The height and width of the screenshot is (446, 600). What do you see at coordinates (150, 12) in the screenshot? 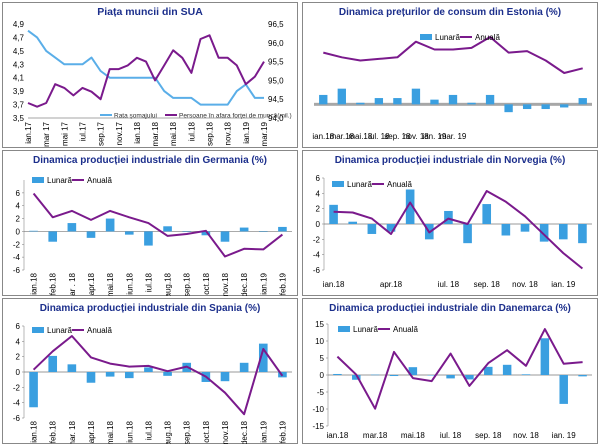
I see `chart-title: Piața muncii din SUA` at bounding box center [150, 12].